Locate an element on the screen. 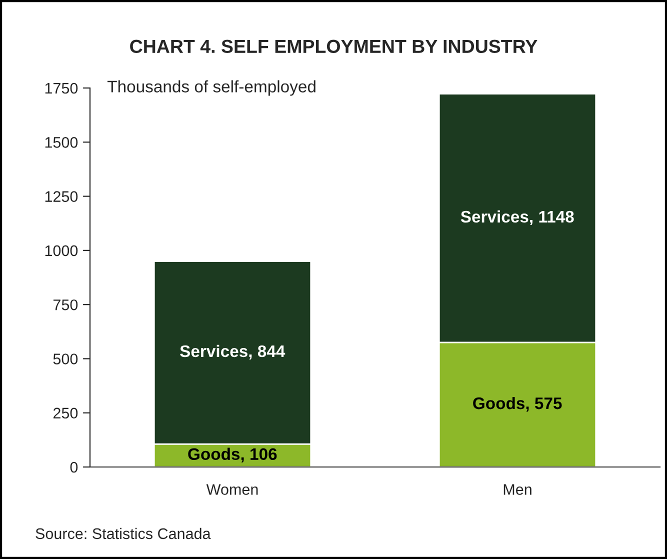 The image size is (667, 559). y-tick-label: 250 is located at coordinates (65, 413).